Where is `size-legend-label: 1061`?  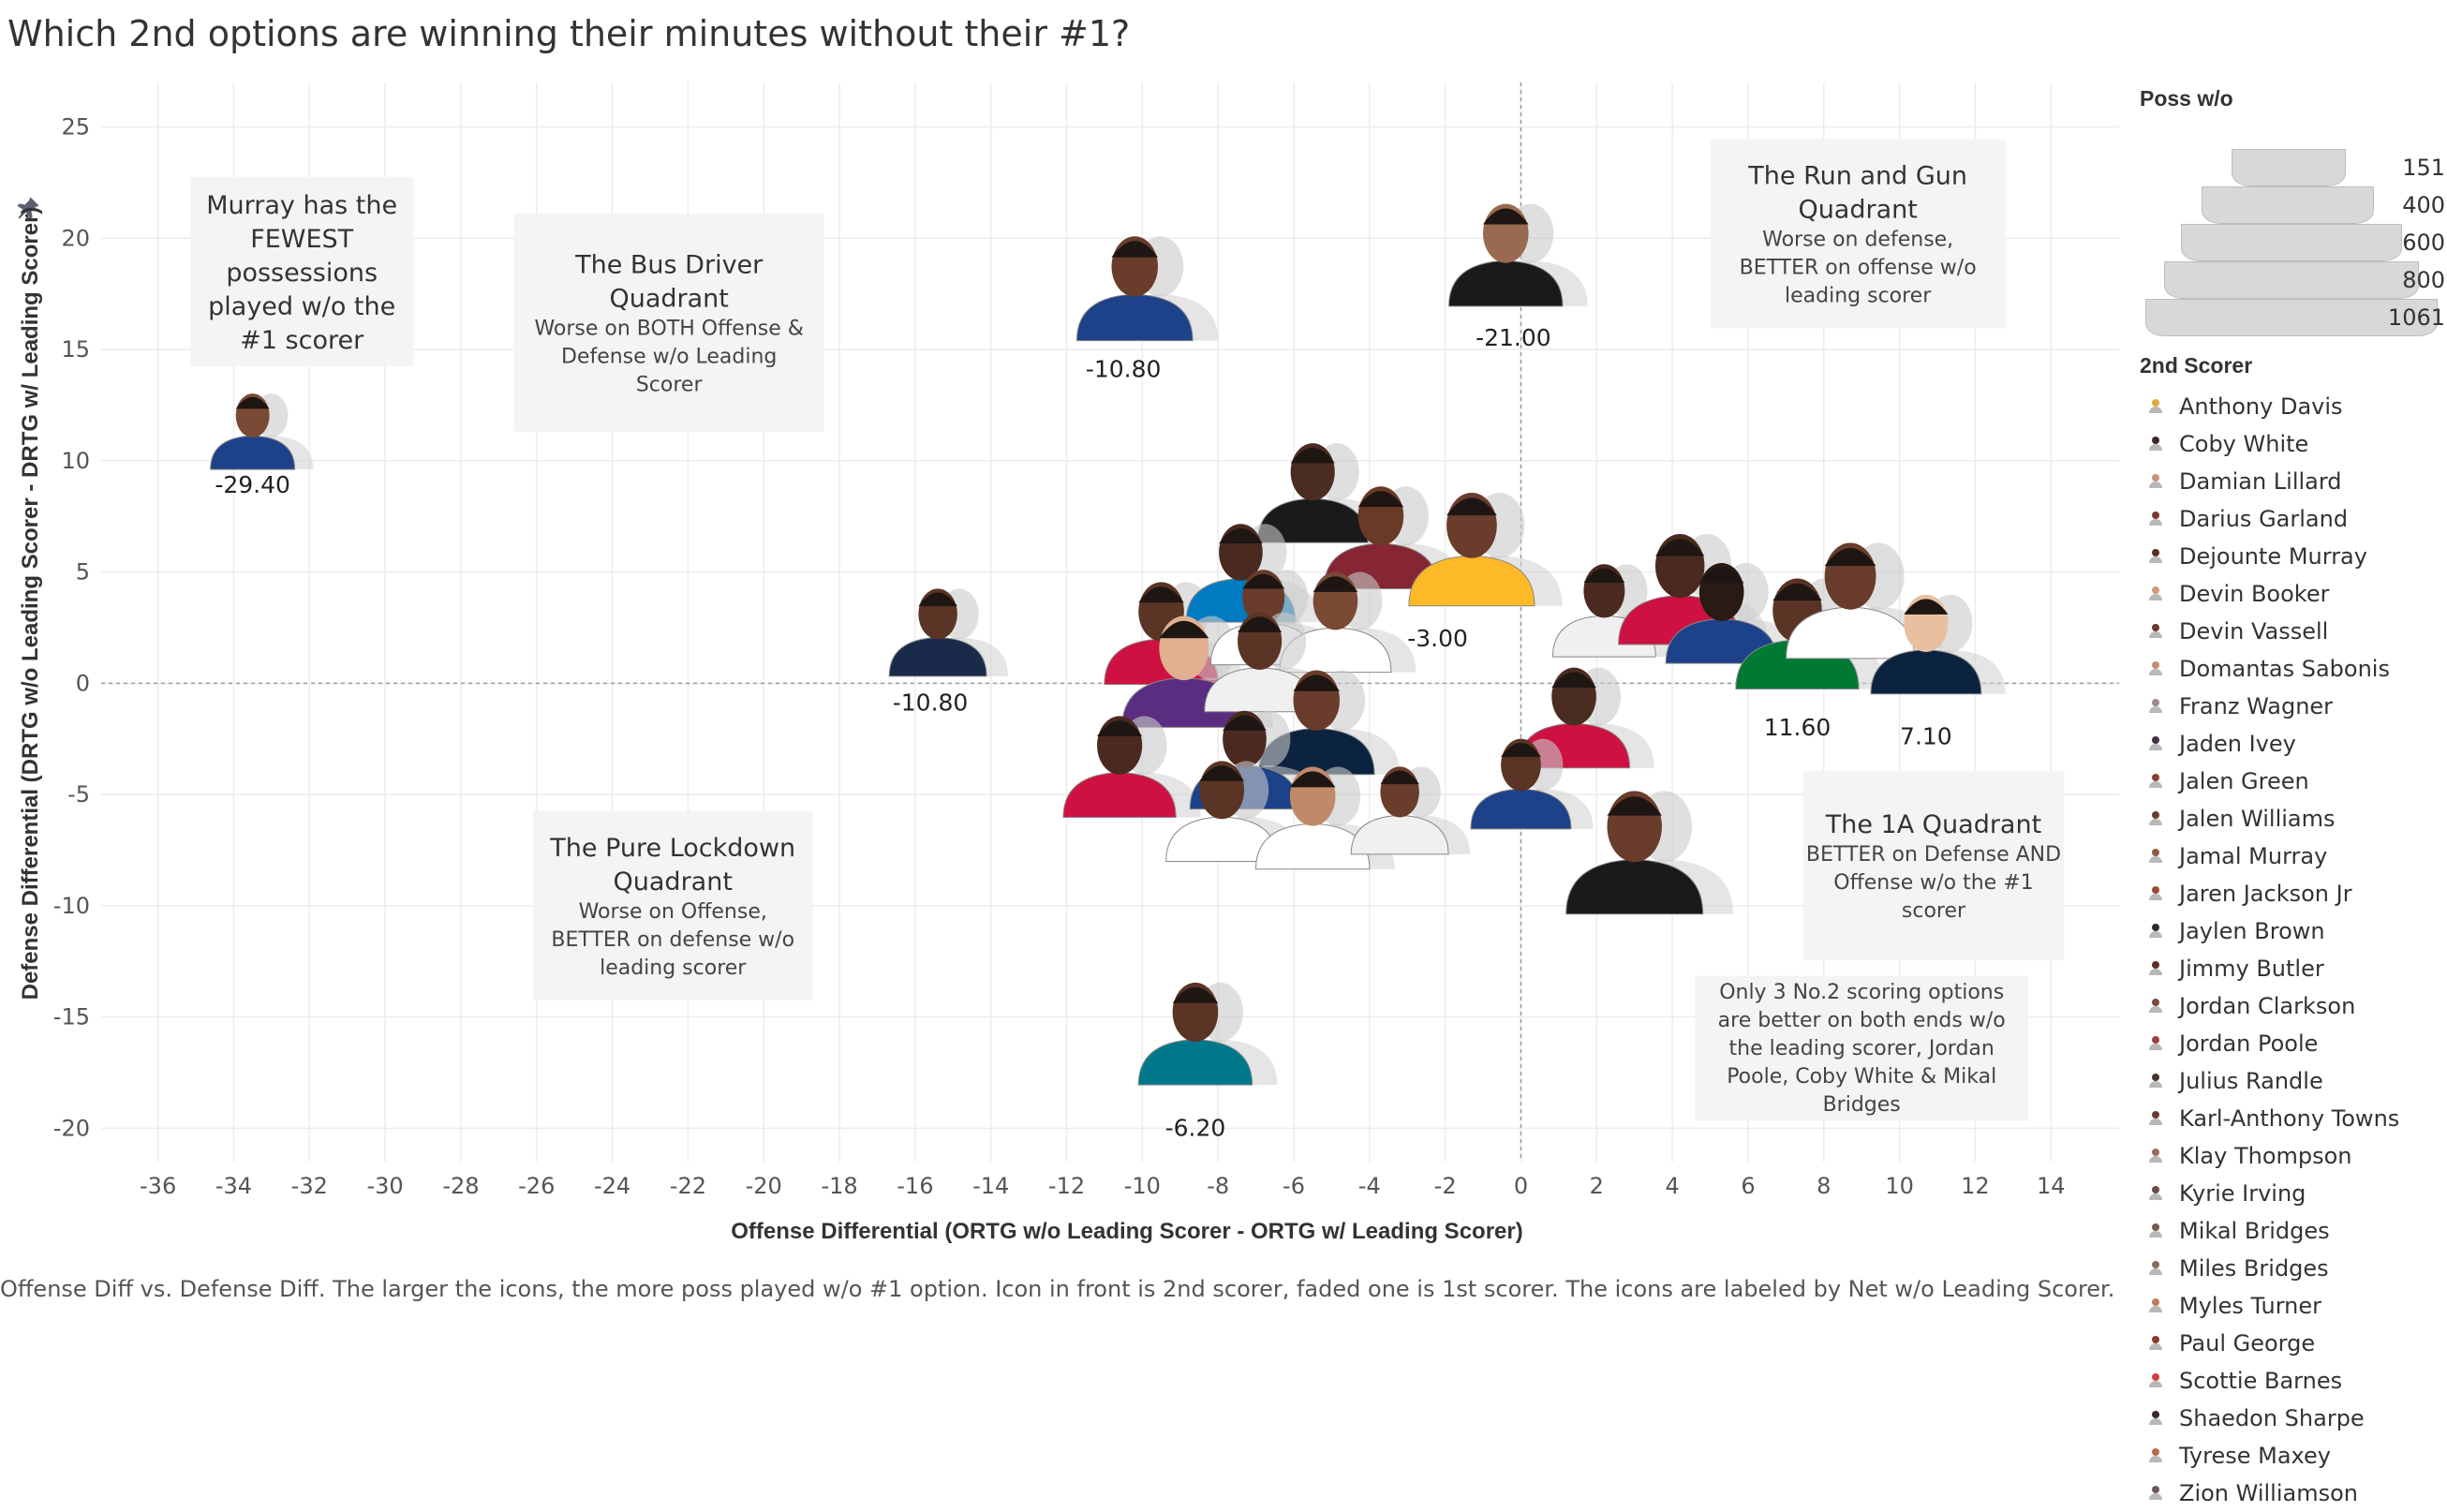
size-legend-label: 1061 is located at coordinates (2416, 317).